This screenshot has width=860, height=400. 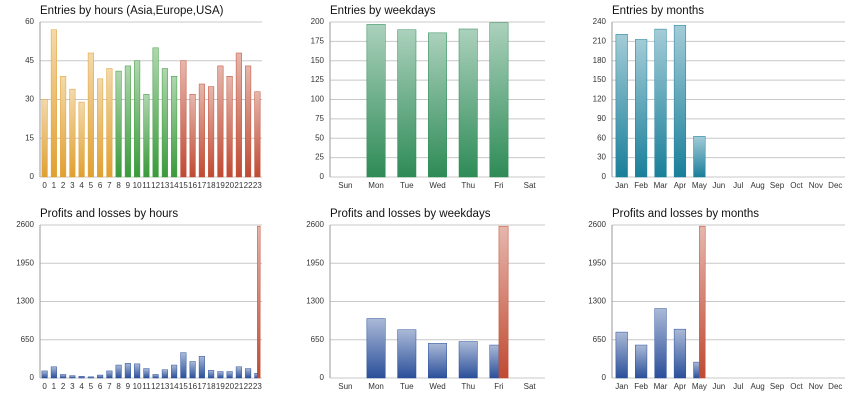 I want to click on x-tick-label: Aug, so click(x=758, y=386).